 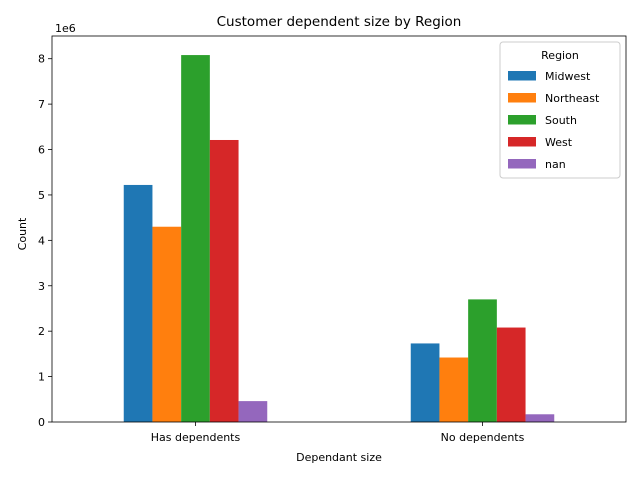 What do you see at coordinates (196, 437) in the screenshot?
I see `x-tick-label: Has dependents` at bounding box center [196, 437].